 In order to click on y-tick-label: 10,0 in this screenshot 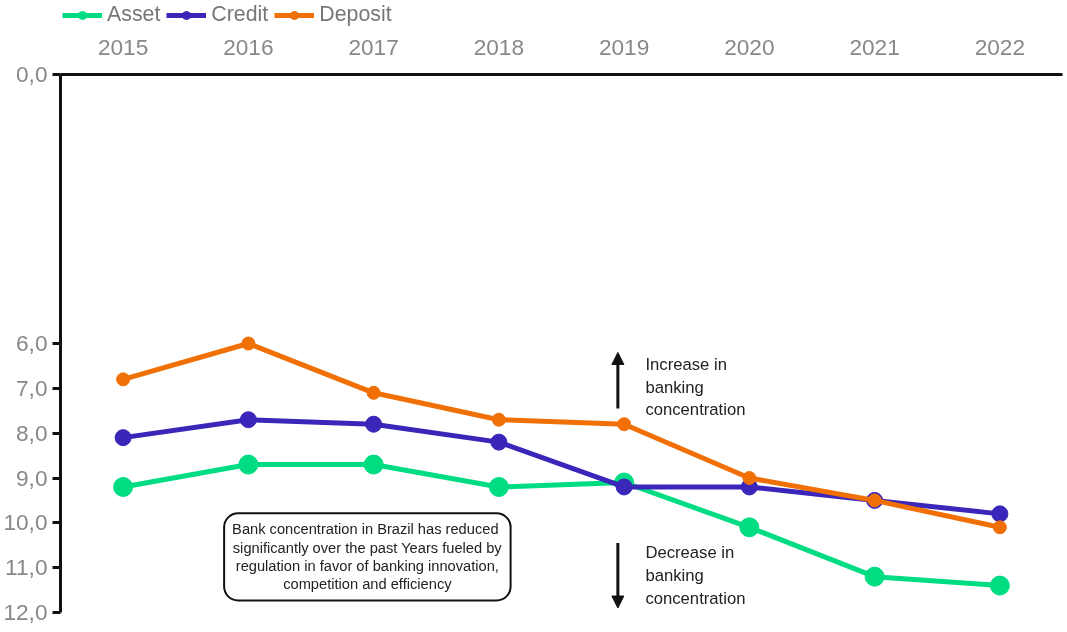, I will do `click(25, 522)`.